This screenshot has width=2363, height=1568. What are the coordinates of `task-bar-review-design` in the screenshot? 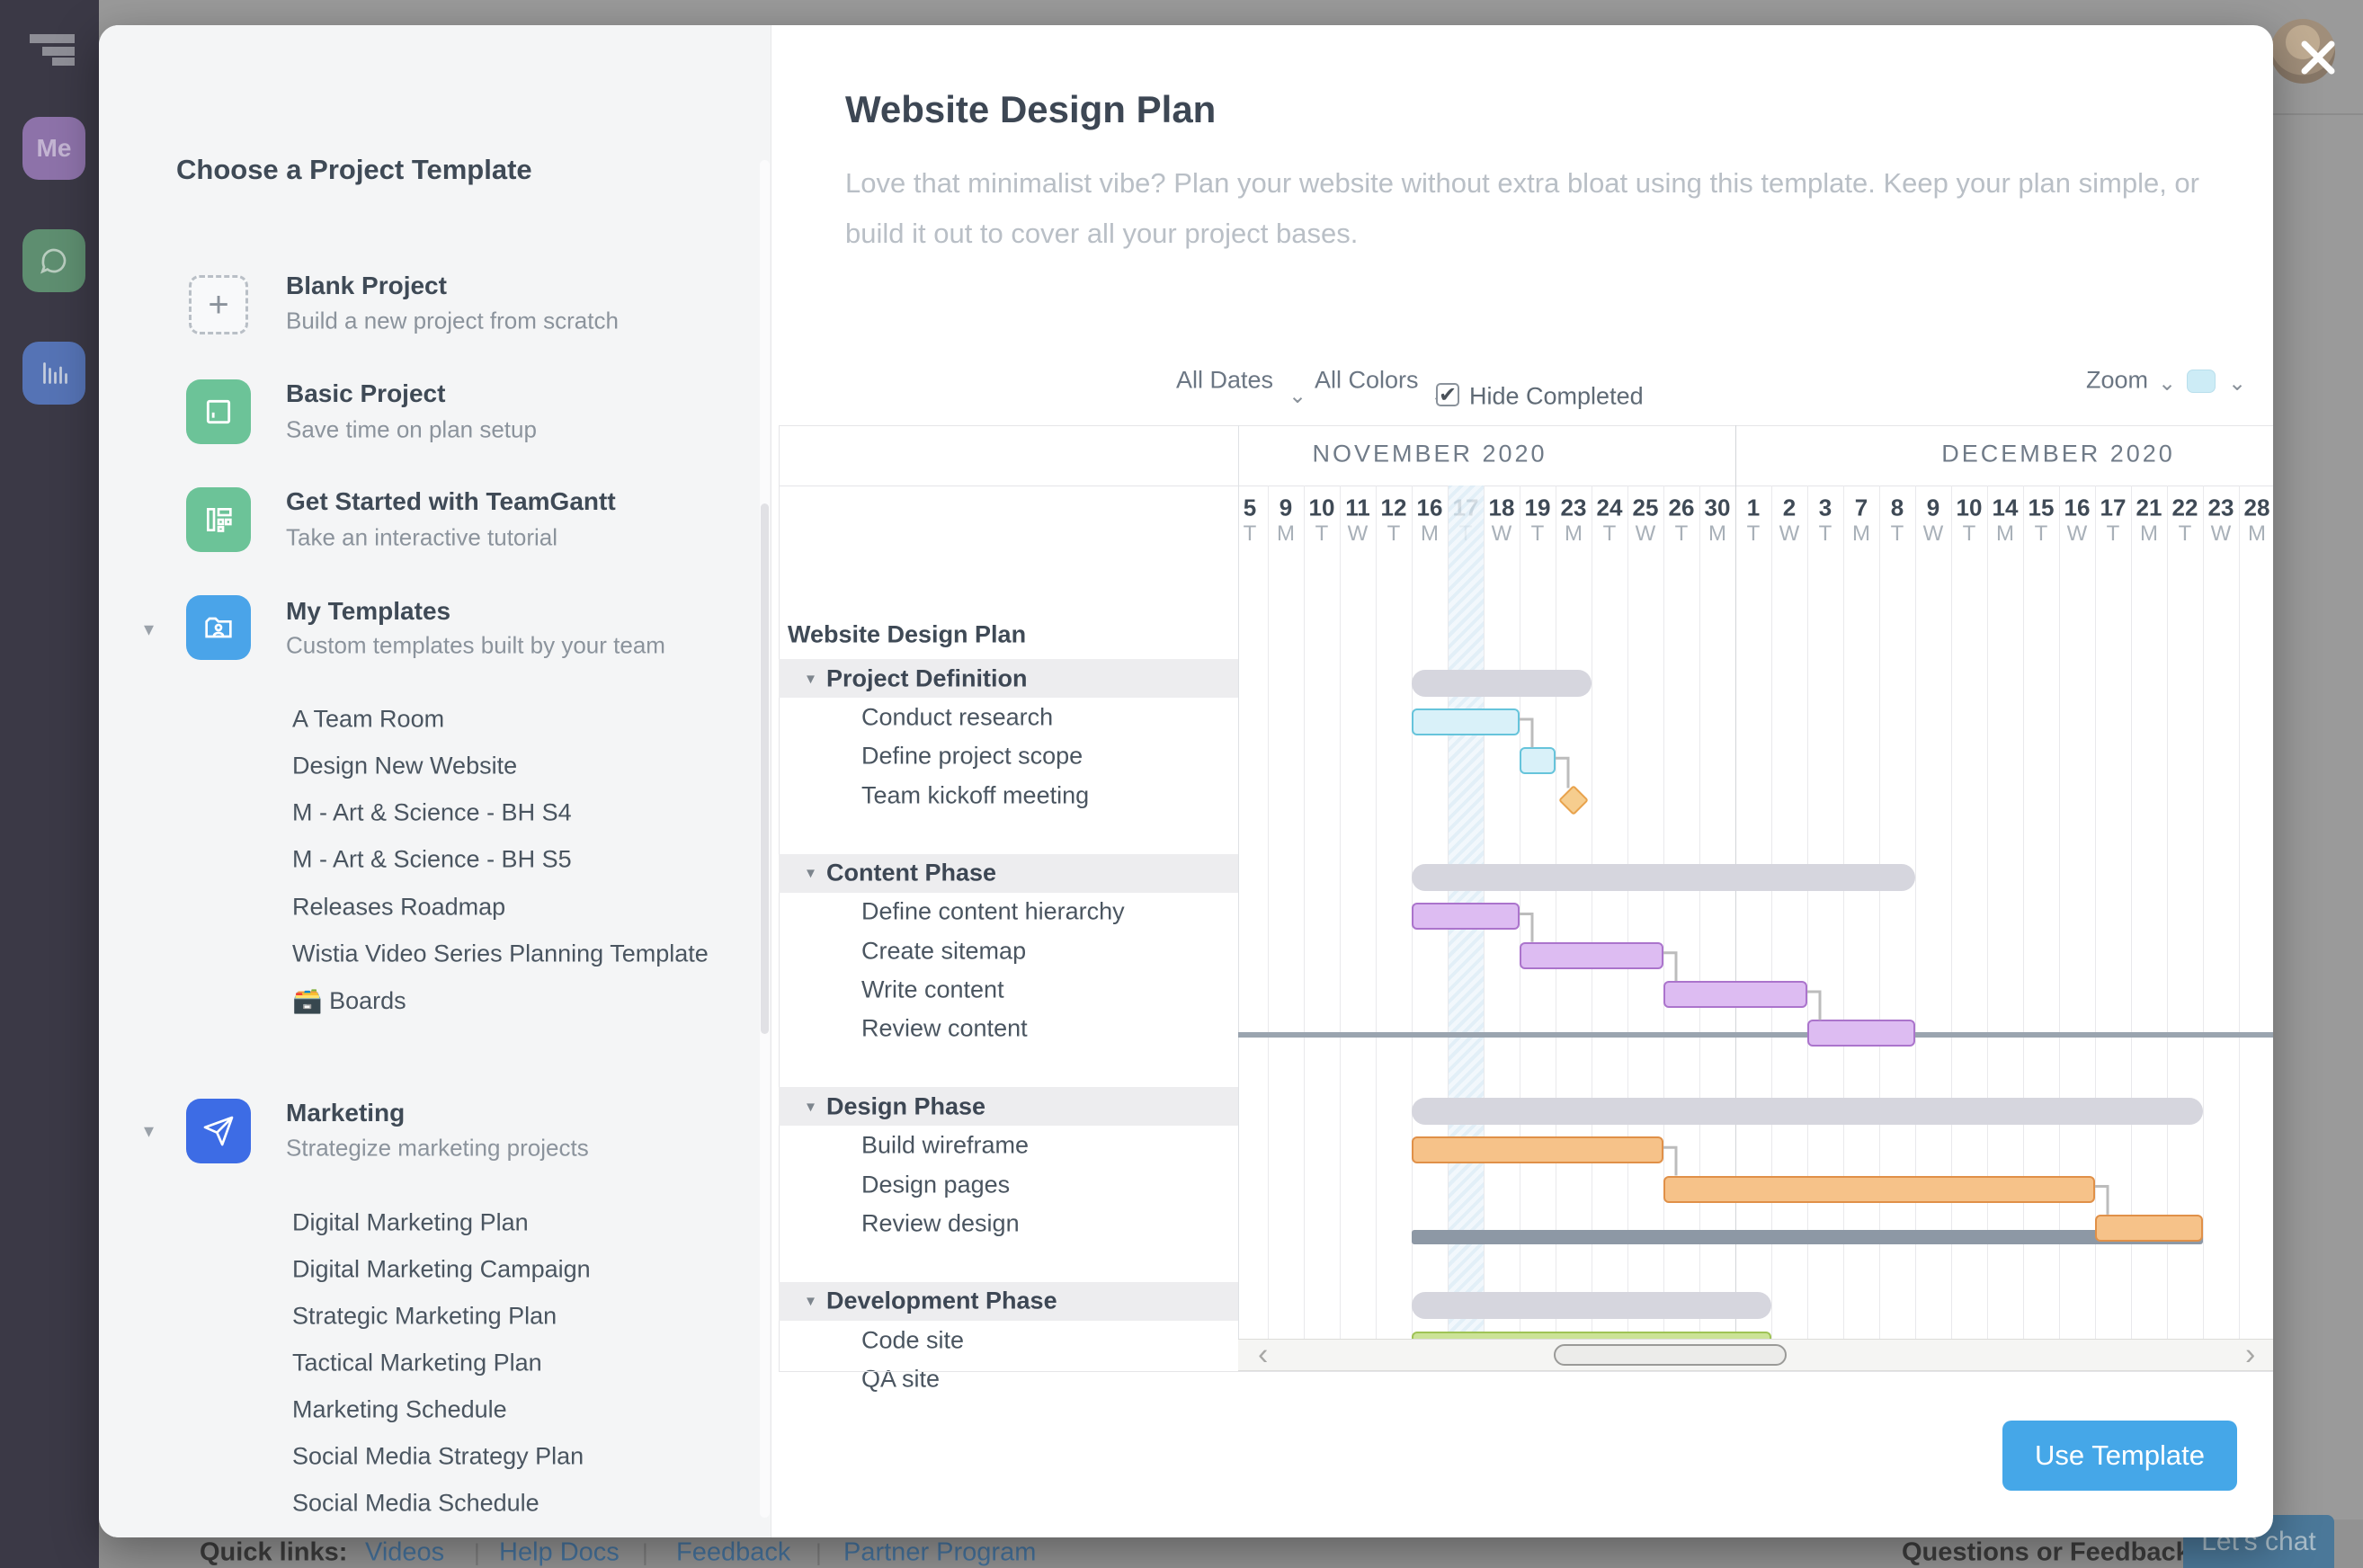 It's located at (2149, 1228).